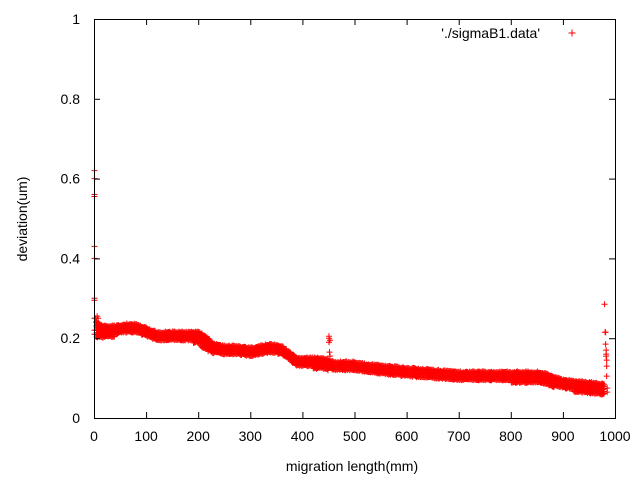 This screenshot has width=640, height=480. I want to click on y-tick-label: 0, so click(76, 418).